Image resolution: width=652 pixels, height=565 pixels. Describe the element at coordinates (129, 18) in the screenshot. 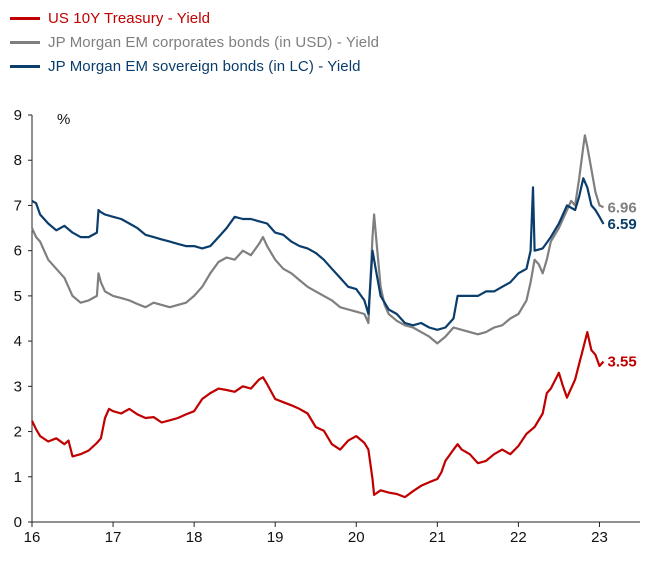

I see `legend-label-us10y: US 10Y Treasury - Yield` at that location.